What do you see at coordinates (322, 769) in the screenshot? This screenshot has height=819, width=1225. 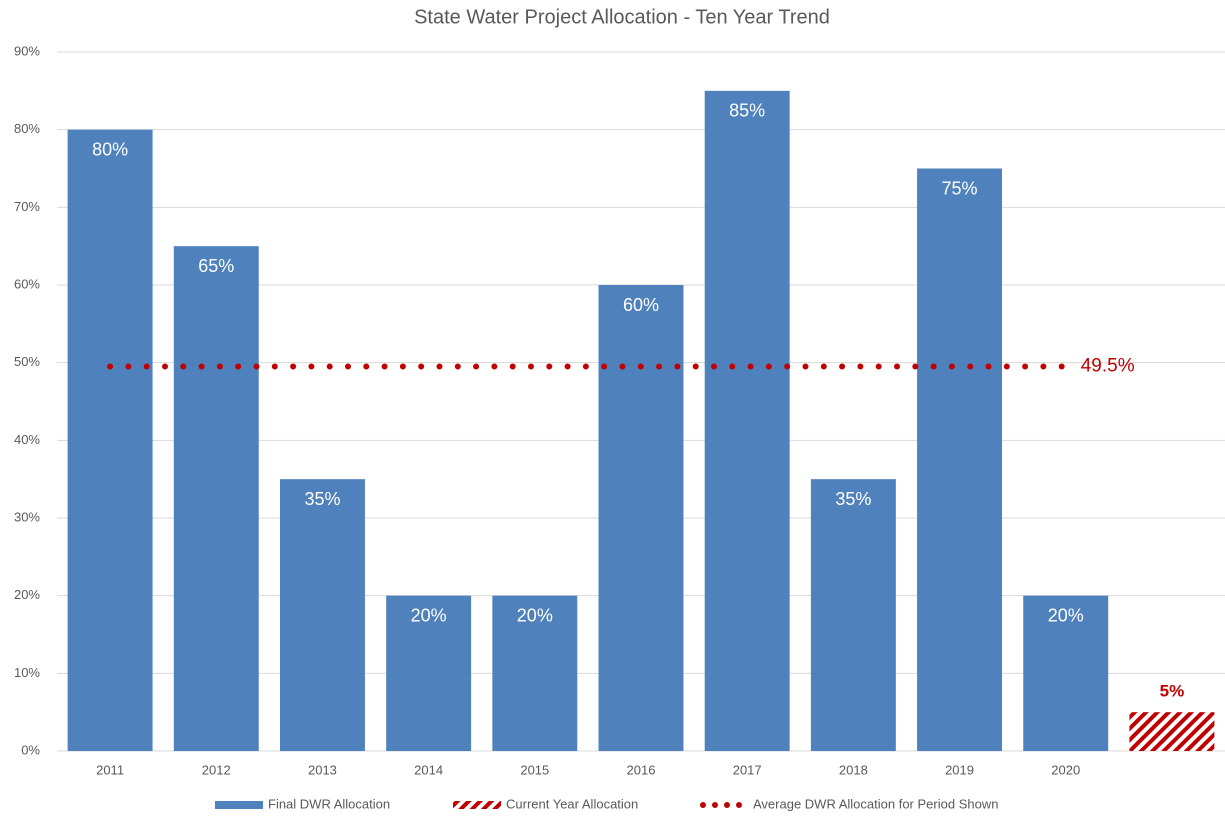 I see `x-tick-label: 2013` at bounding box center [322, 769].